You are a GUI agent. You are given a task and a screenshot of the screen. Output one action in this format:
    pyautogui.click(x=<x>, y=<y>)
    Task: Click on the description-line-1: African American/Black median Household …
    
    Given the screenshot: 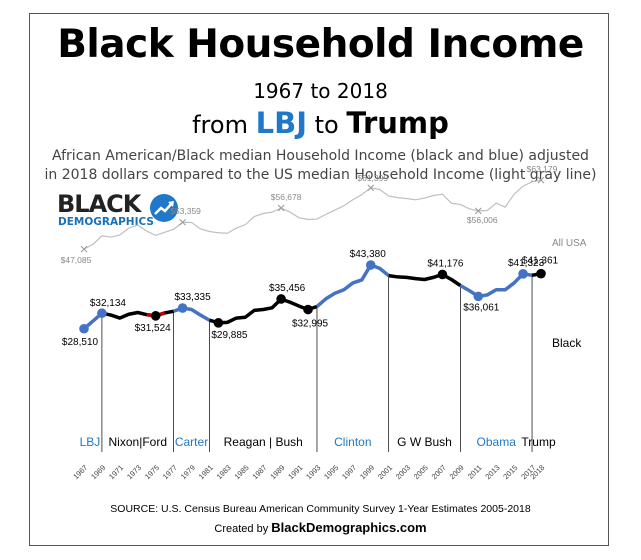 What is the action you would take?
    pyautogui.click(x=320, y=156)
    